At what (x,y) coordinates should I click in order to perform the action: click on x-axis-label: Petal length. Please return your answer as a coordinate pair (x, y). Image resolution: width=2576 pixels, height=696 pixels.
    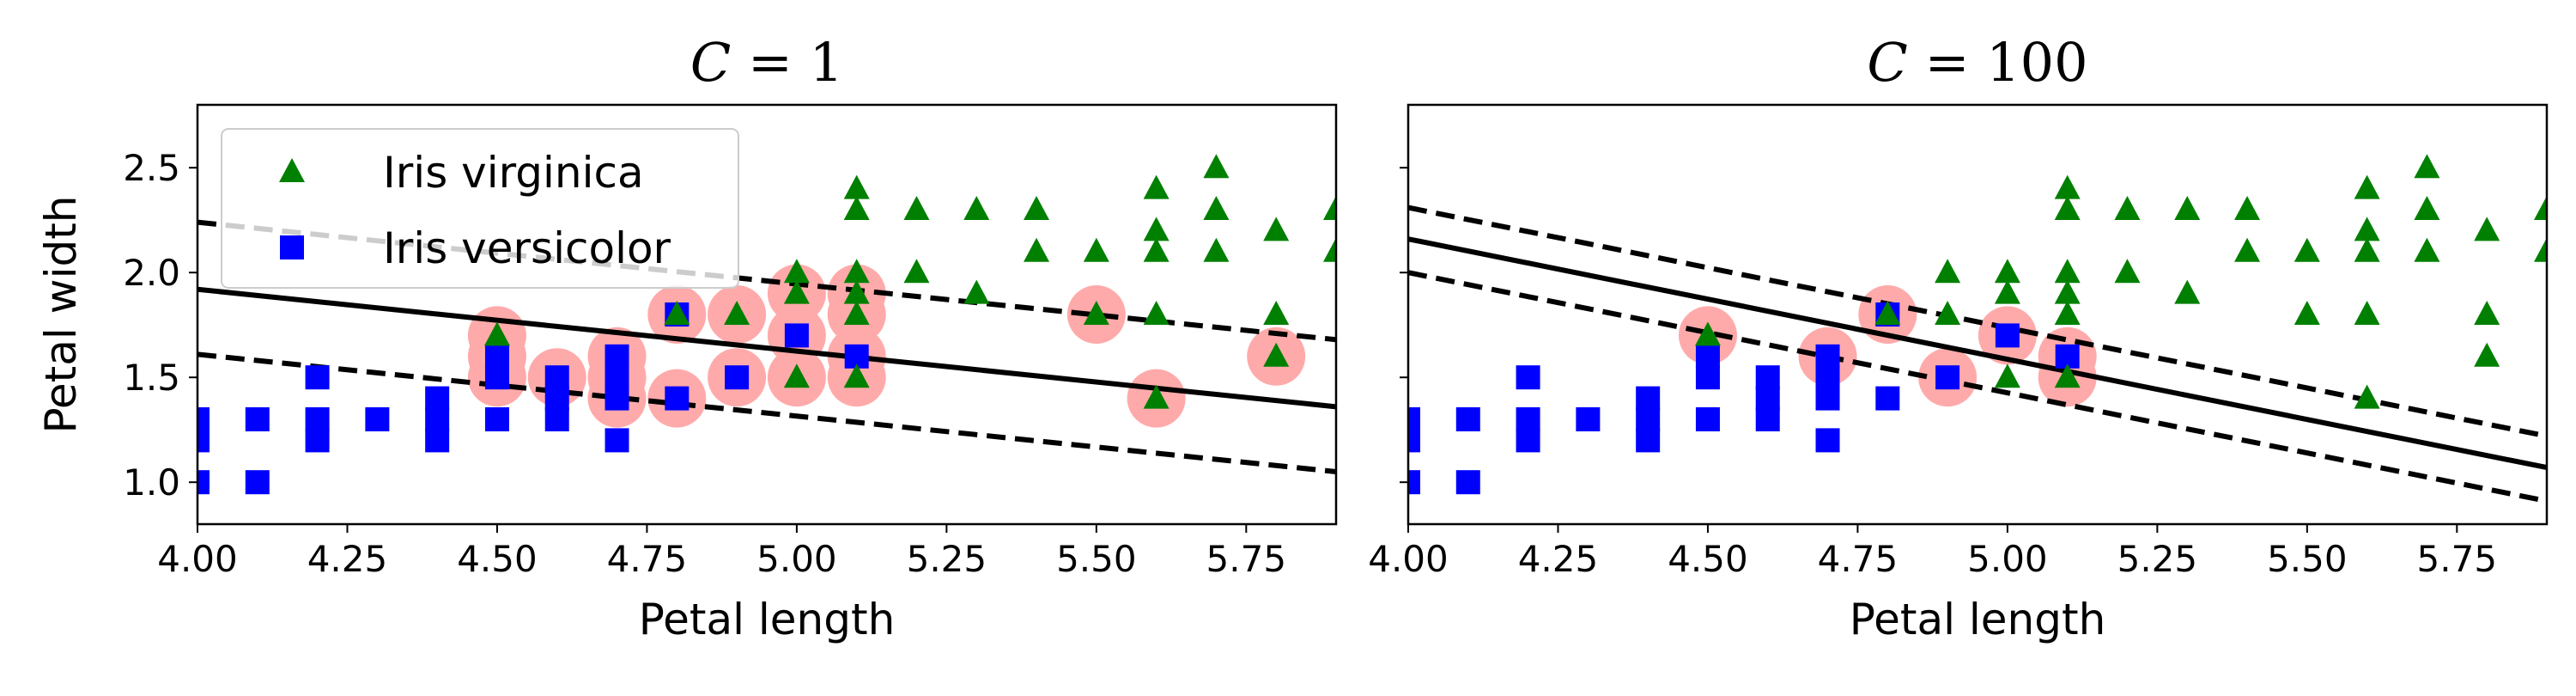
    Looking at the image, I should click on (1978, 619).